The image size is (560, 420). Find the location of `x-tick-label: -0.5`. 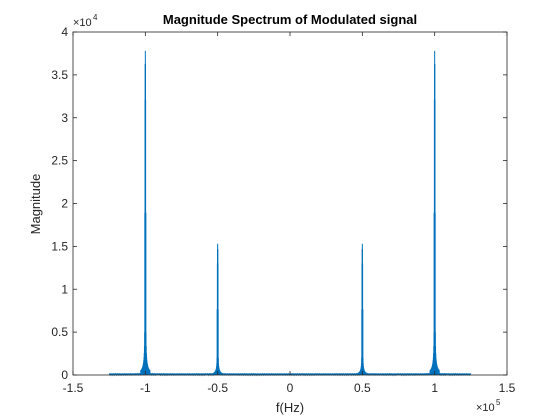

x-tick-label: -0.5 is located at coordinates (217, 388).